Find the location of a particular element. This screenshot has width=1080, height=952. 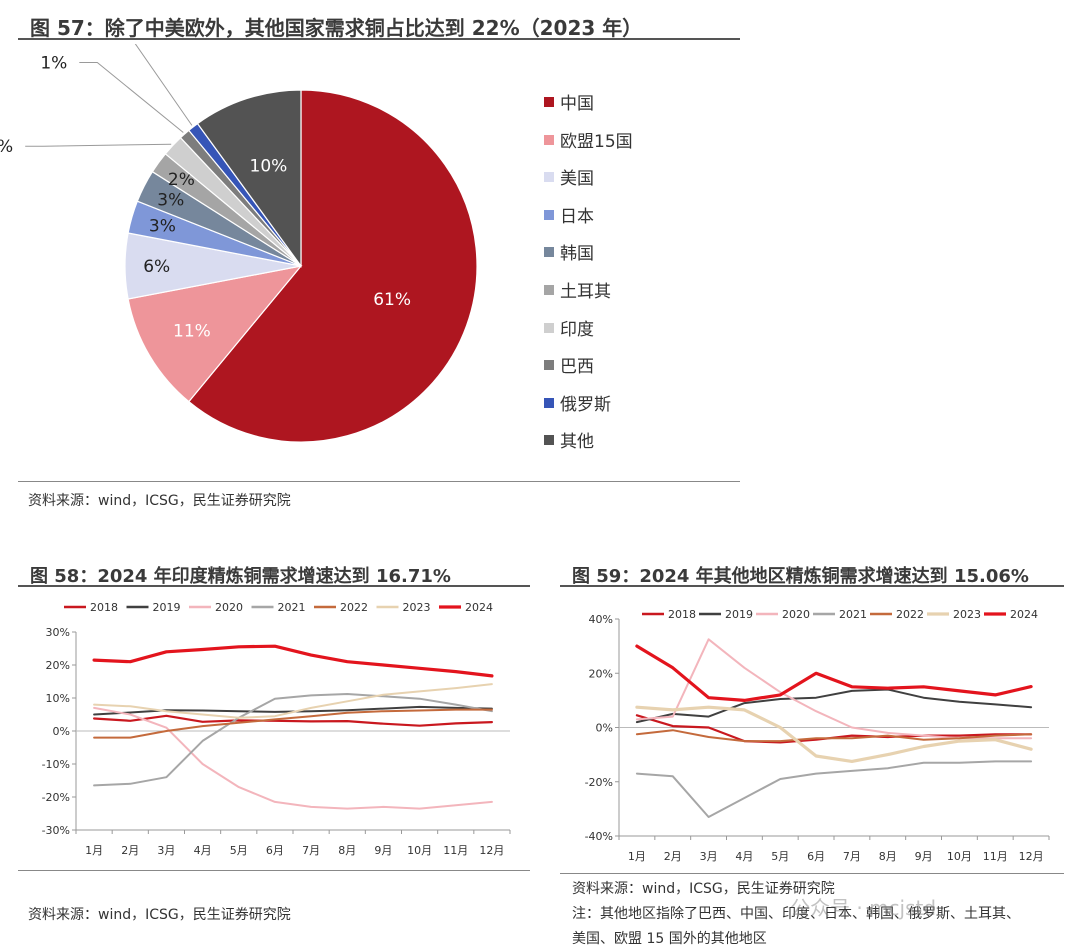

legend-label-2018: 2018 is located at coordinates (682, 614).